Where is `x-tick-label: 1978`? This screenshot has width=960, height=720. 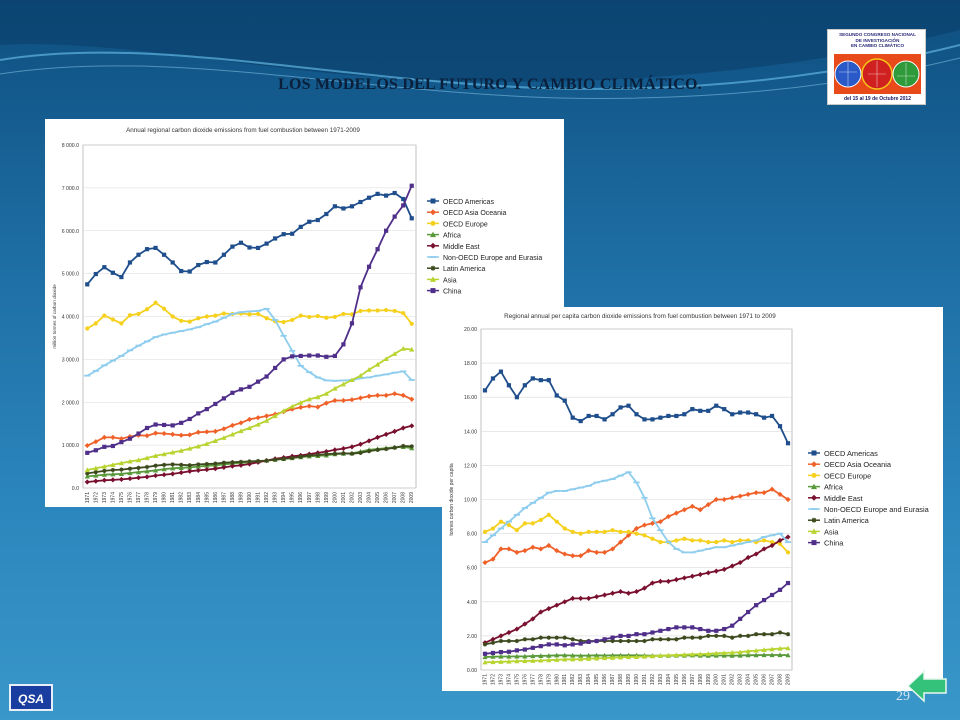 x-tick-label: 1978 is located at coordinates (541, 679).